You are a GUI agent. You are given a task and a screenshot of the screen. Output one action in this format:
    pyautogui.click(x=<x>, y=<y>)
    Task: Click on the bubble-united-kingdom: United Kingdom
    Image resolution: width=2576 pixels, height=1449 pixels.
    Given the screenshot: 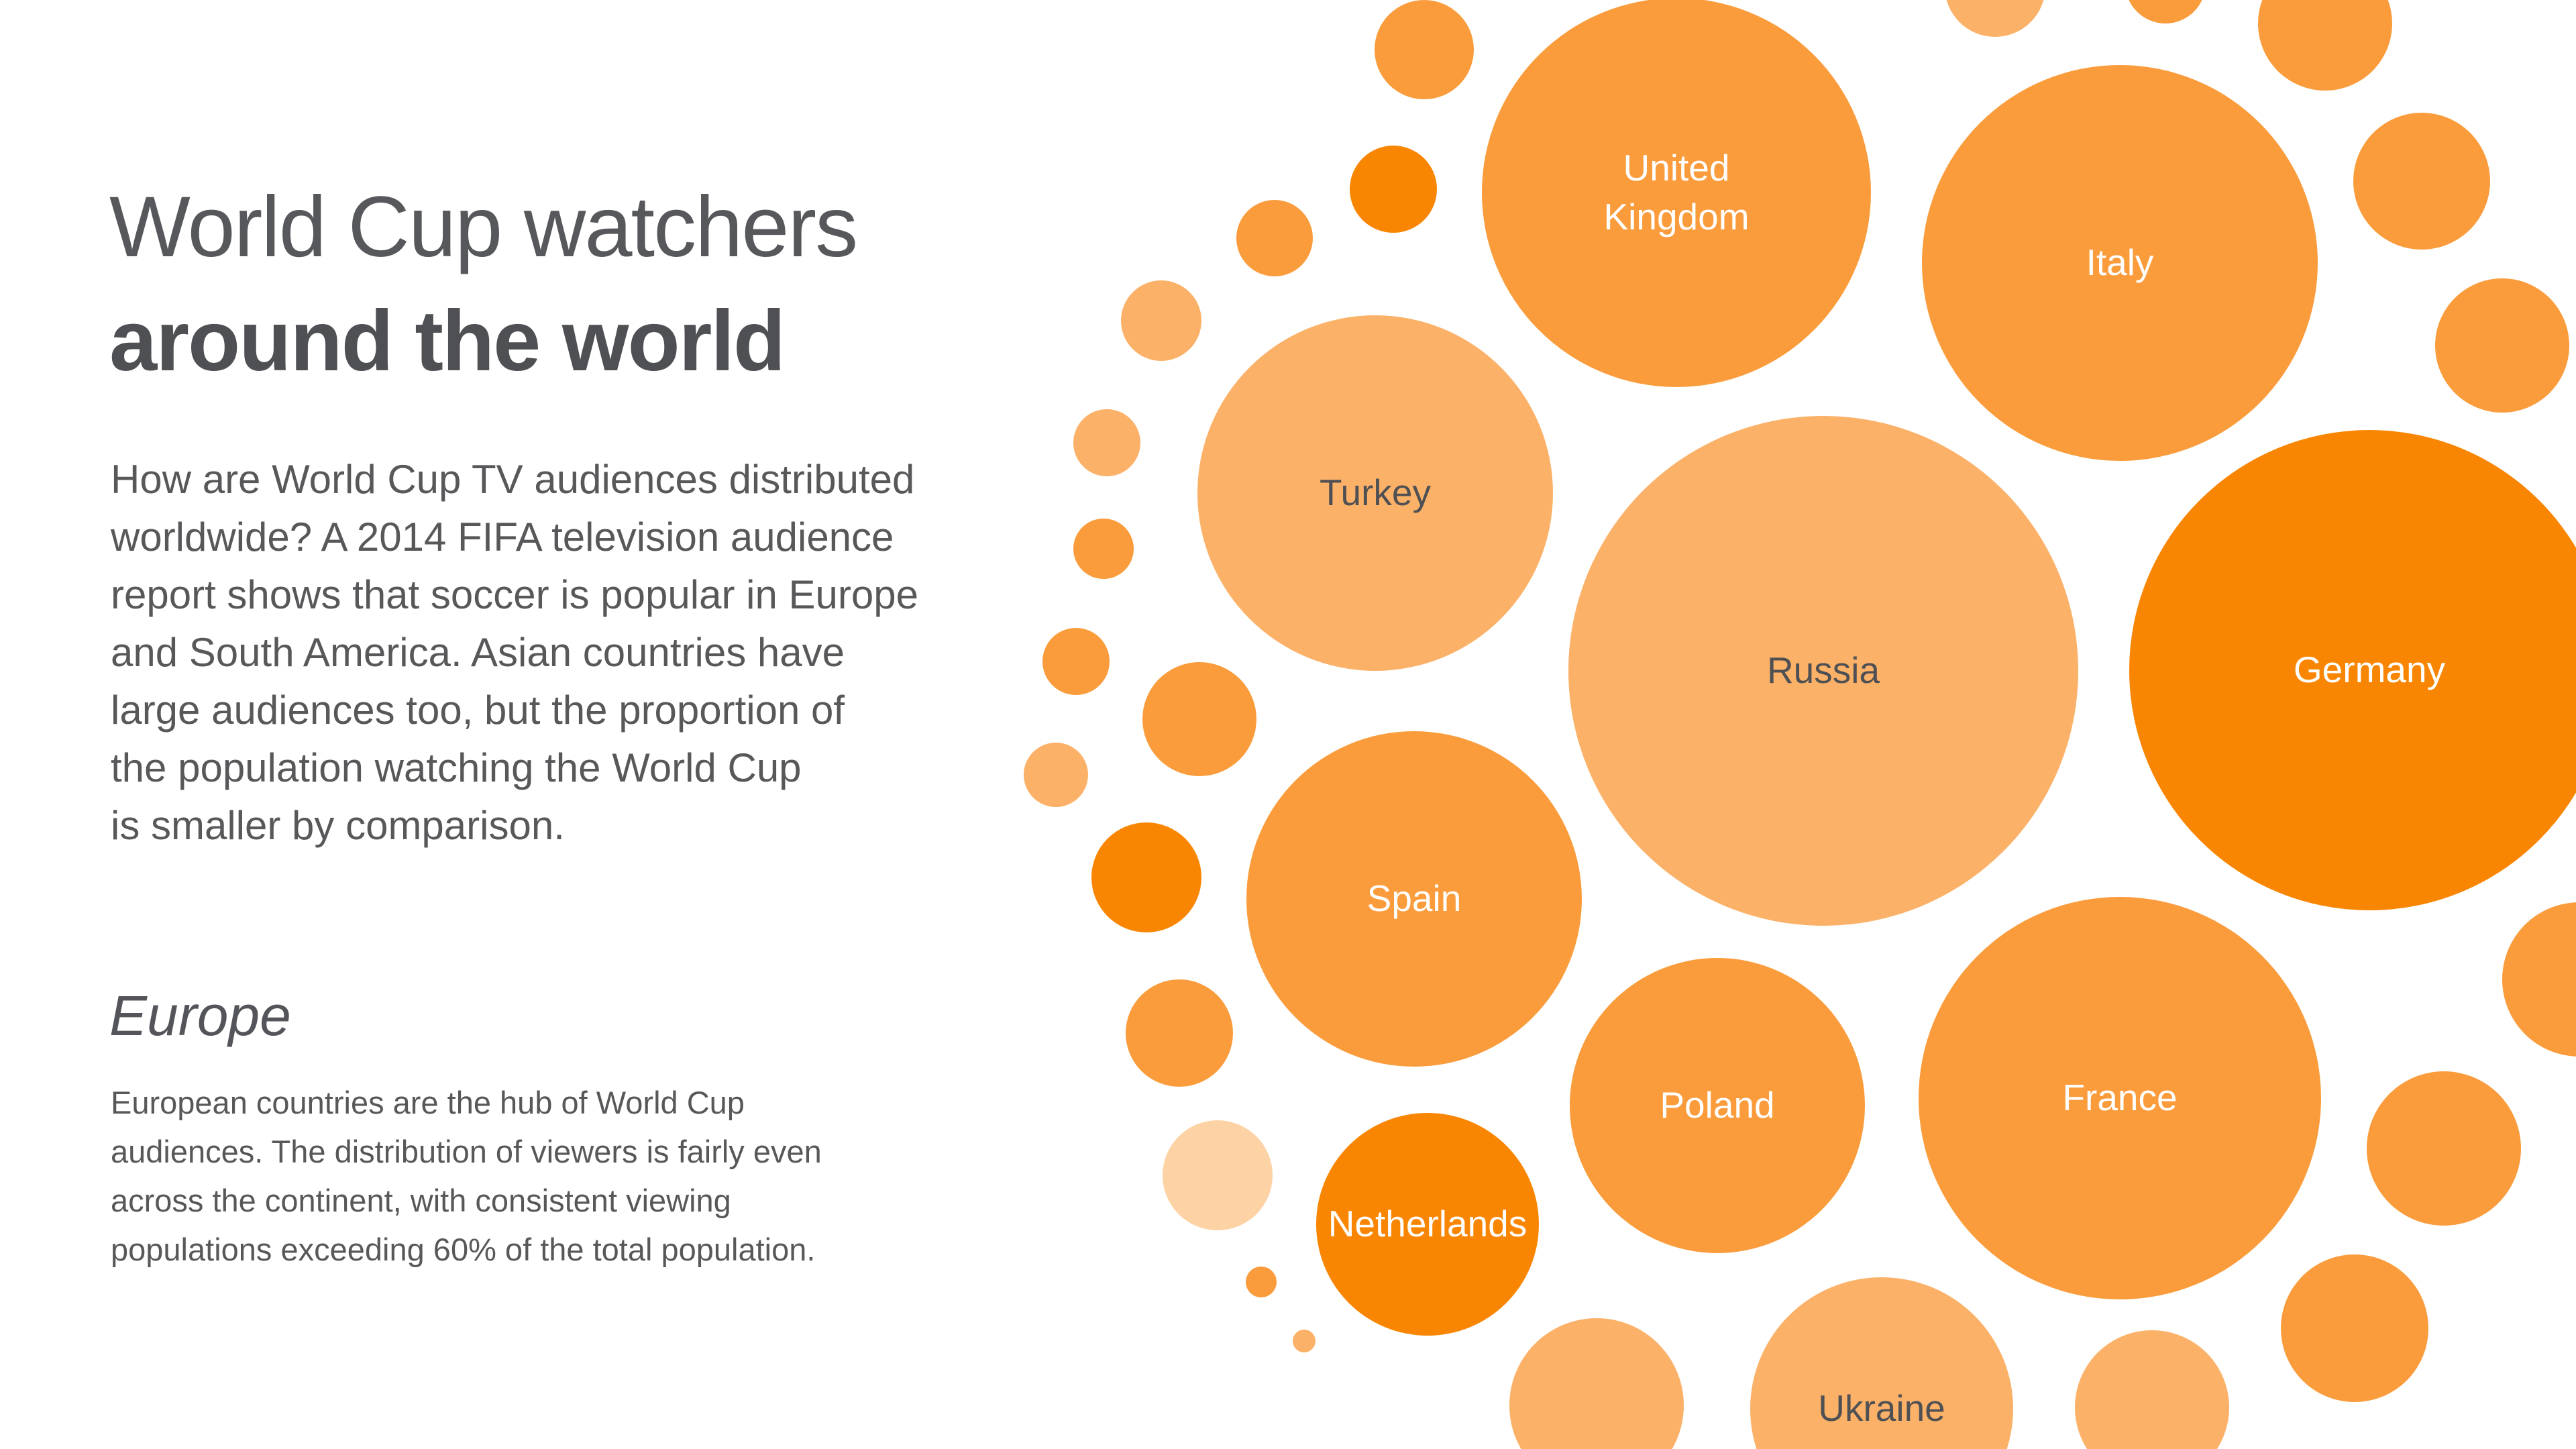 What is the action you would take?
    pyautogui.click(x=1676, y=193)
    